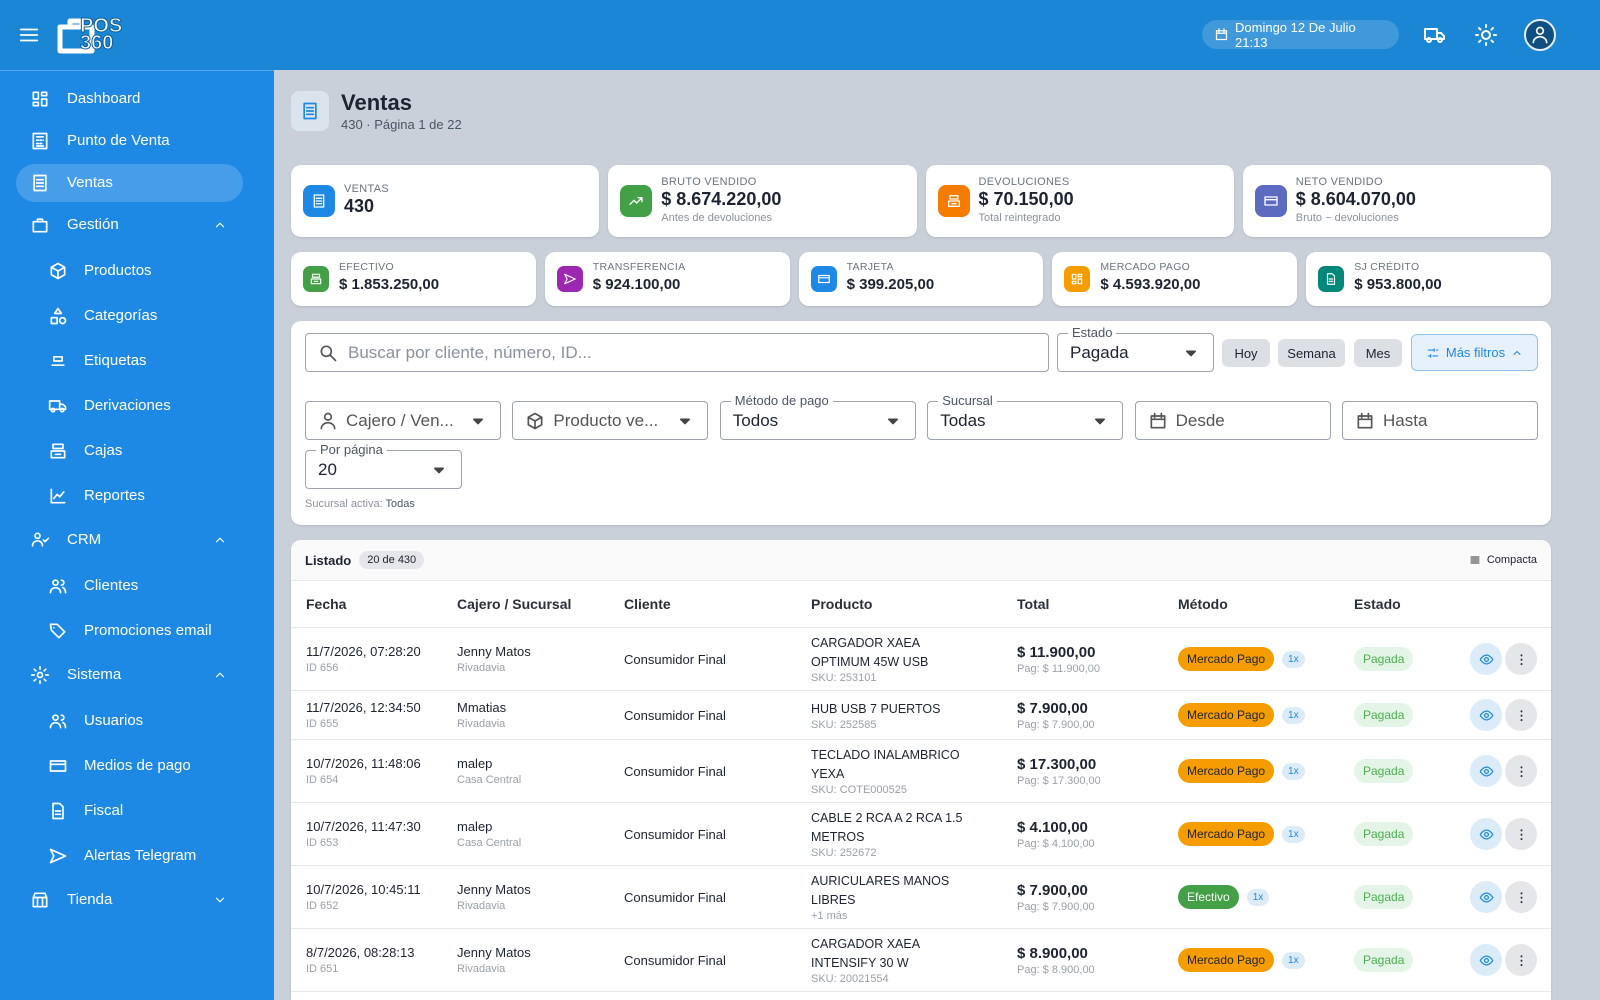  Describe the element at coordinates (1486, 35) in the screenshot. I see `theme-button` at that location.